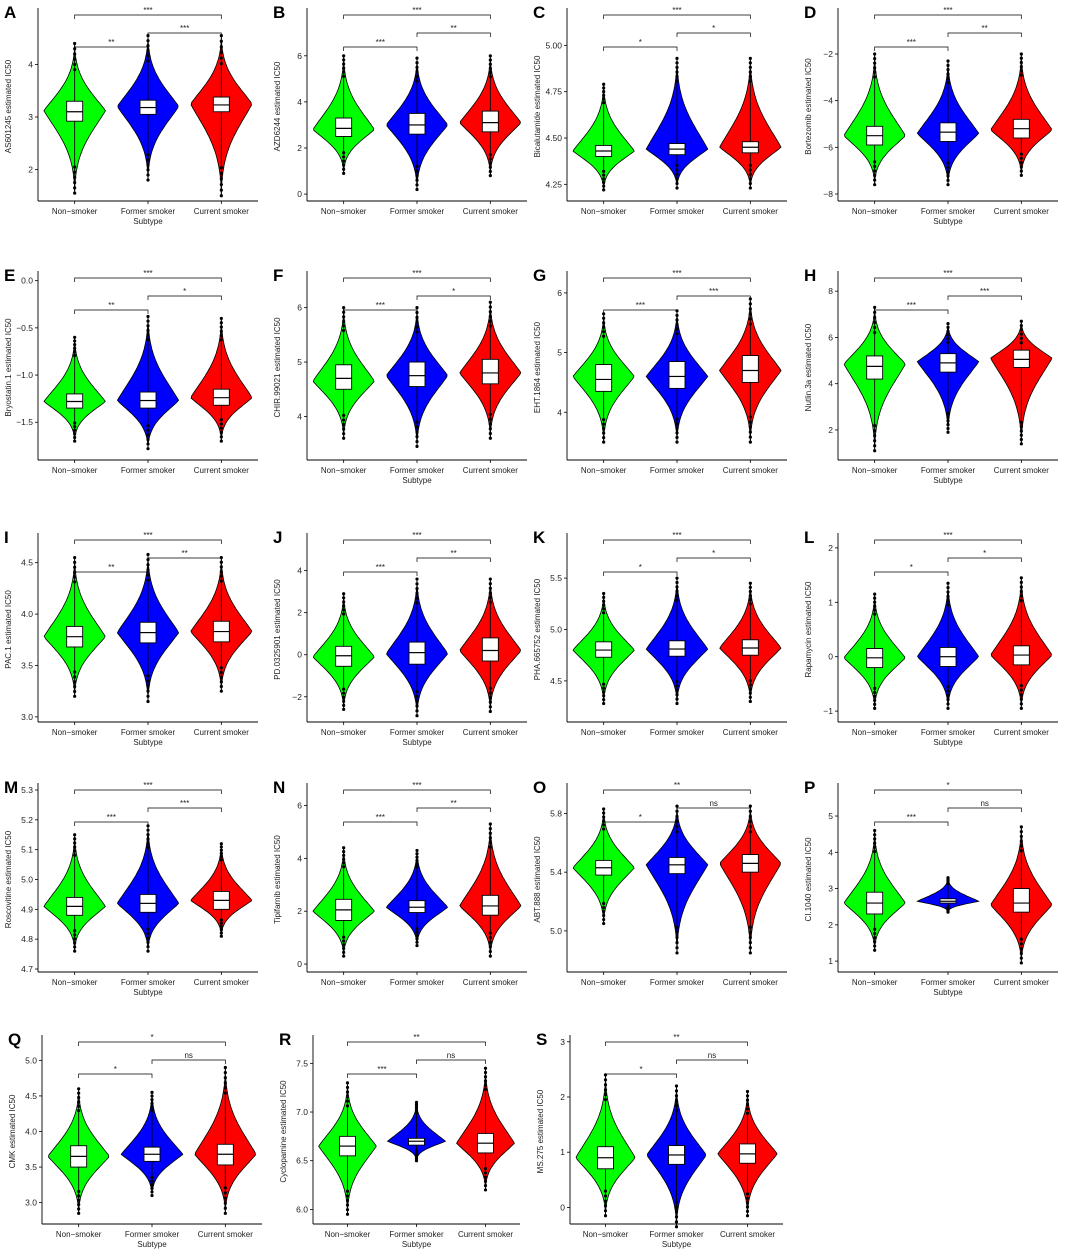  I want to click on sig-bracket-e, so click(148, 279).